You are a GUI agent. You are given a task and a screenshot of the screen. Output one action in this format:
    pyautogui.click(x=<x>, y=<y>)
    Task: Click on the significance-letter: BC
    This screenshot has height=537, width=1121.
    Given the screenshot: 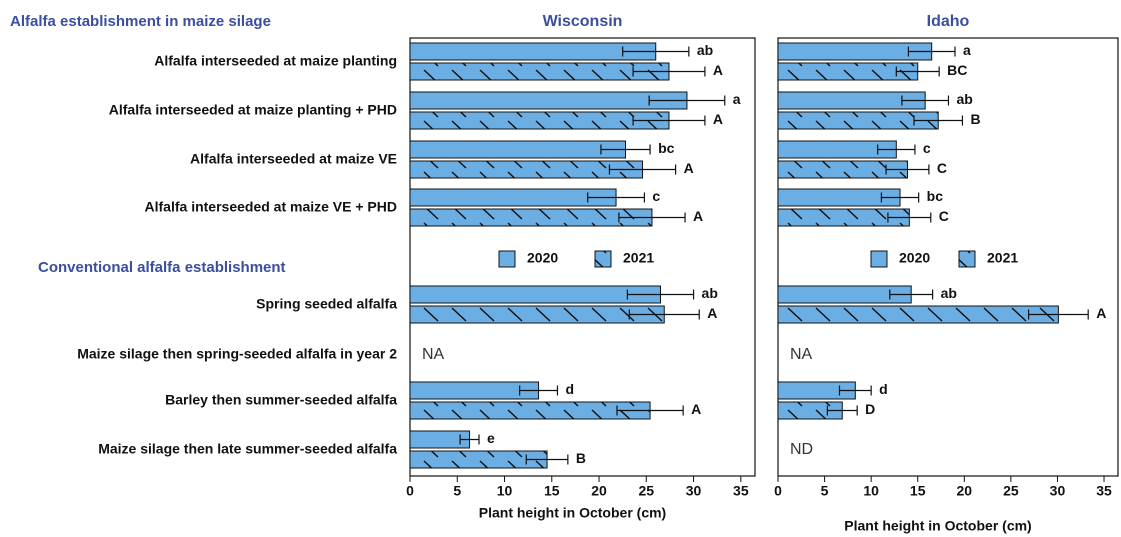 What is the action you would take?
    pyautogui.click(x=957, y=70)
    